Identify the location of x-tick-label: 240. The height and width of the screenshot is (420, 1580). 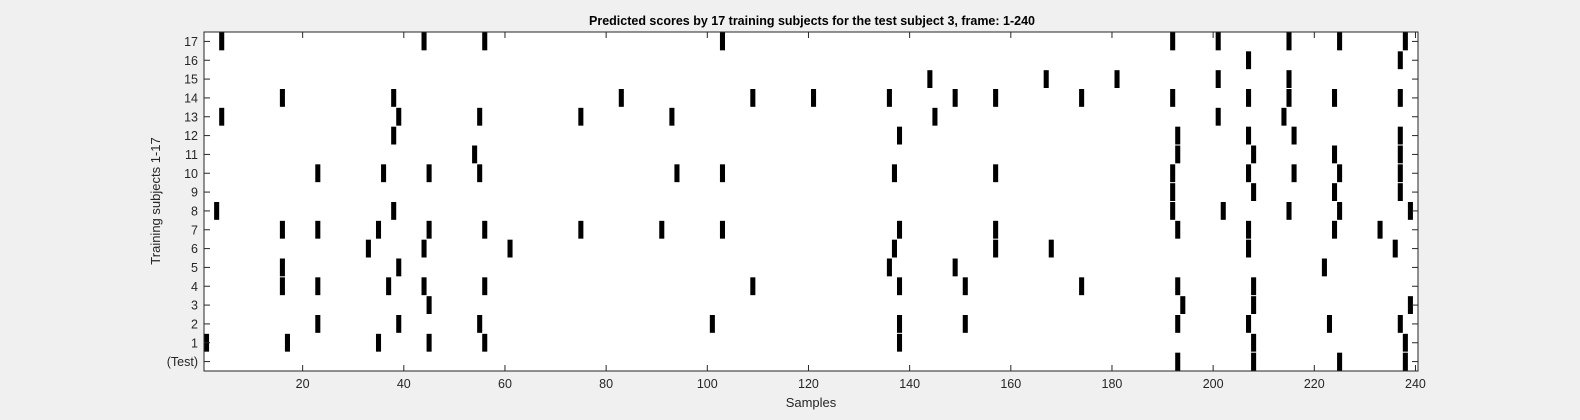
(1415, 384).